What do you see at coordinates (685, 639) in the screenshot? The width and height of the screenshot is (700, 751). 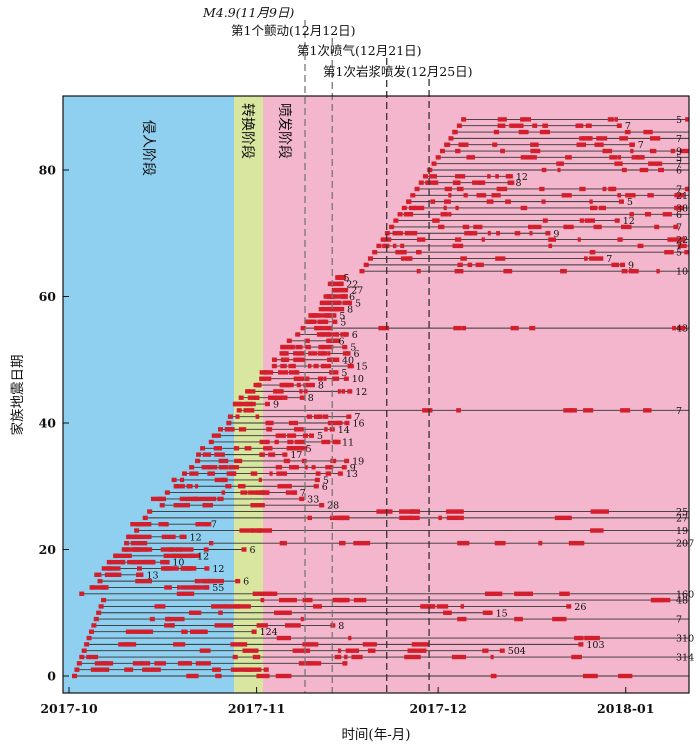 I see `family-count-label: 310` at bounding box center [685, 639].